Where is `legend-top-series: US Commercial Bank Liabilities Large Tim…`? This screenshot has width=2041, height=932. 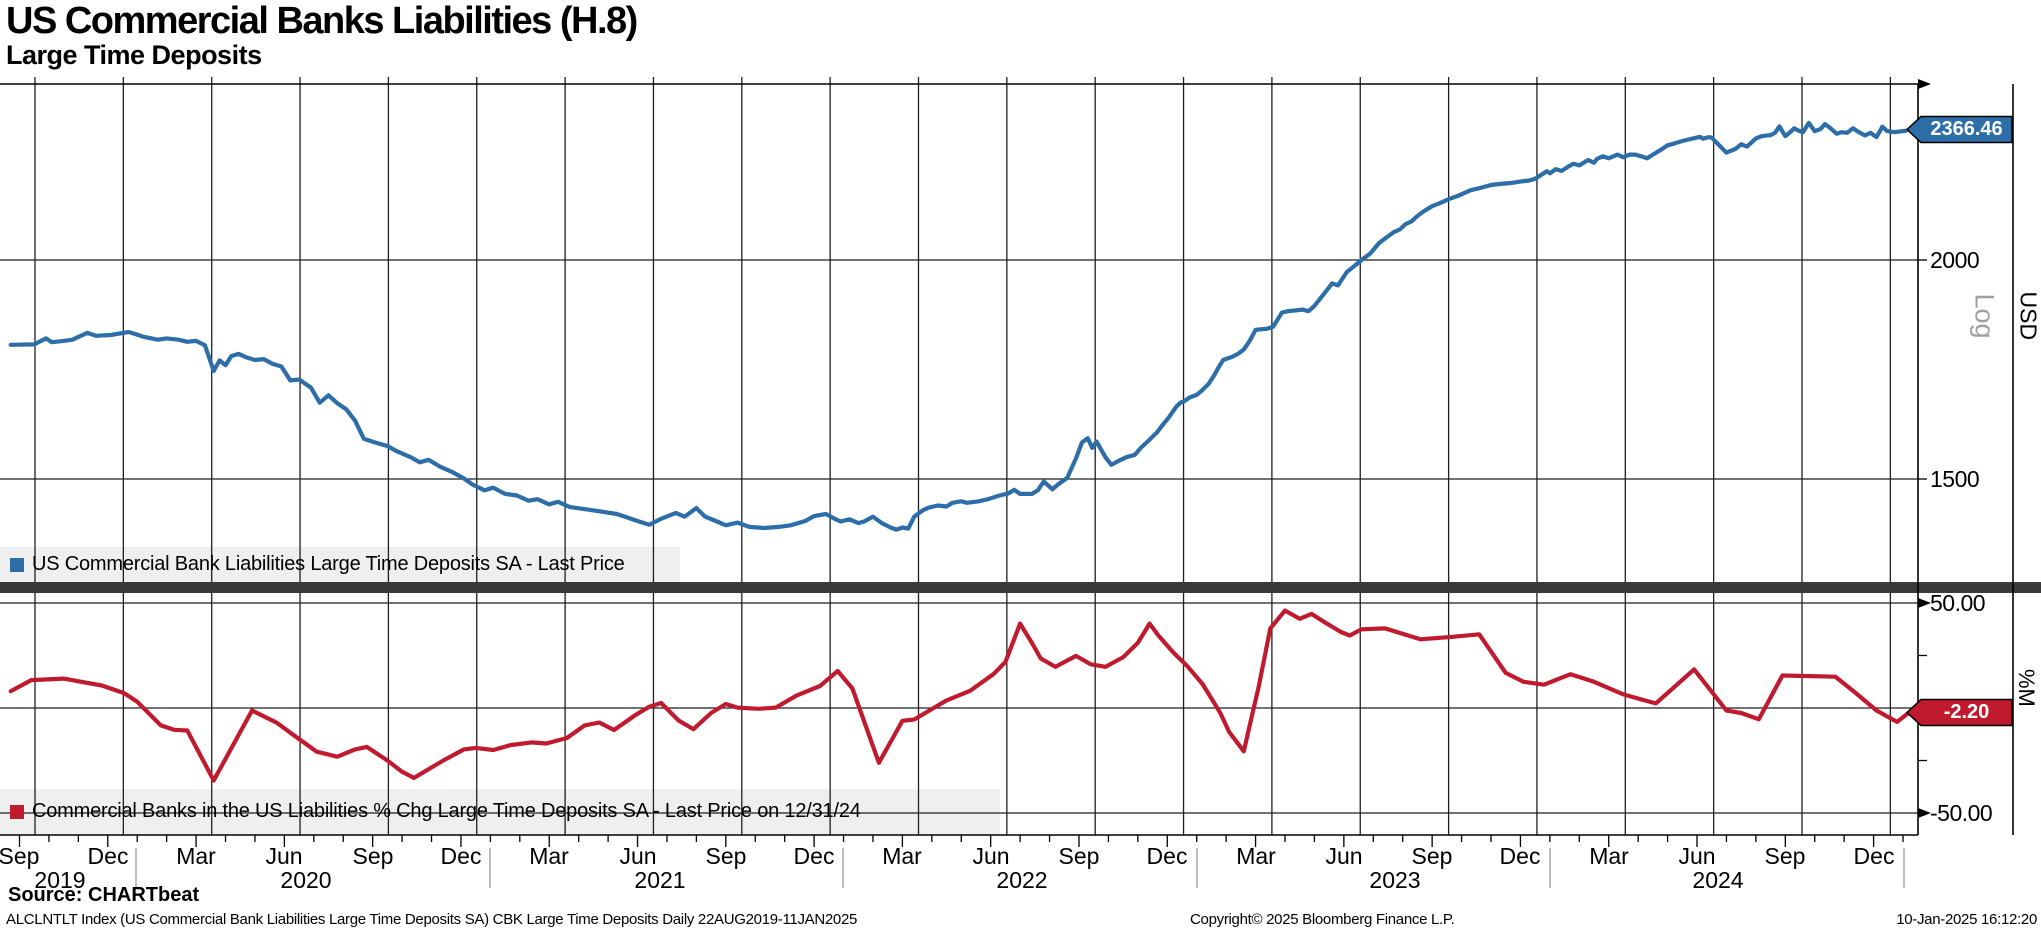 legend-top-series: US Commercial Bank Liabilities Large Tim… is located at coordinates (317, 564).